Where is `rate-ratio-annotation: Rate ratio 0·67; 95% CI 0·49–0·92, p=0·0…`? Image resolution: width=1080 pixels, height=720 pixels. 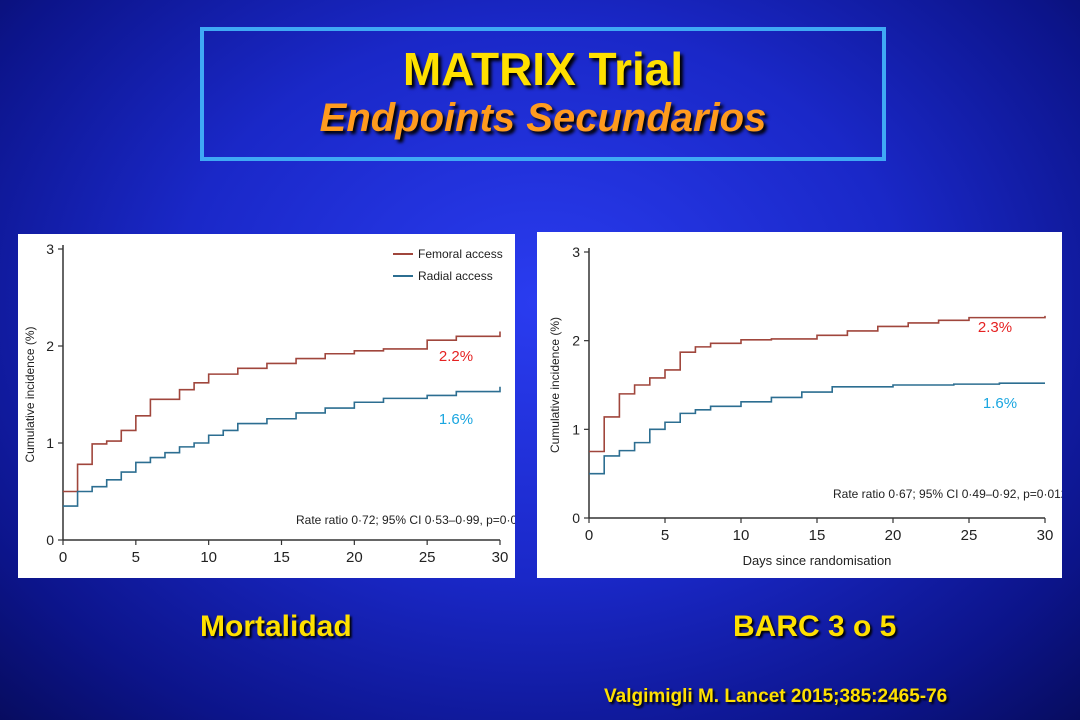 rate-ratio-annotation: Rate ratio 0·67; 95% CI 0·49–0·92, p=0·0… is located at coordinates (947, 494).